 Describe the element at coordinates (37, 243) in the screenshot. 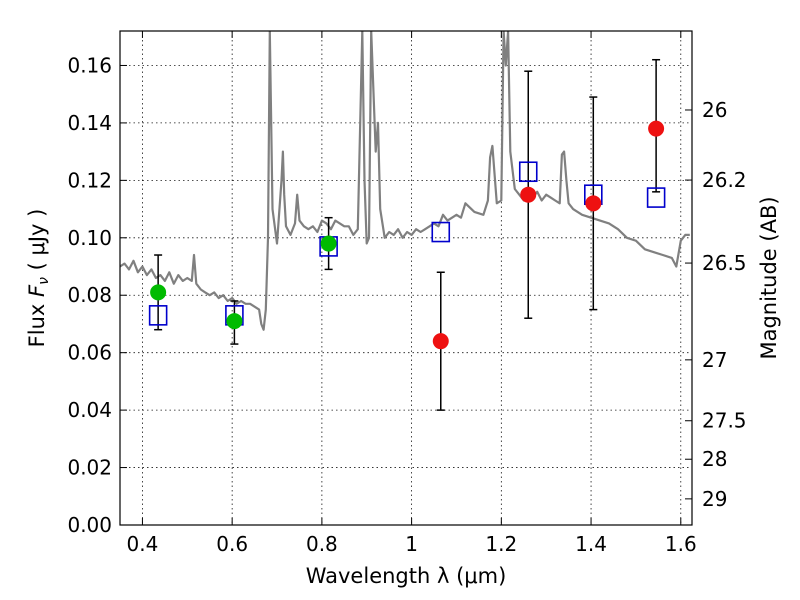

I see `y-axis-title-suffix: ( μJy )` at that location.